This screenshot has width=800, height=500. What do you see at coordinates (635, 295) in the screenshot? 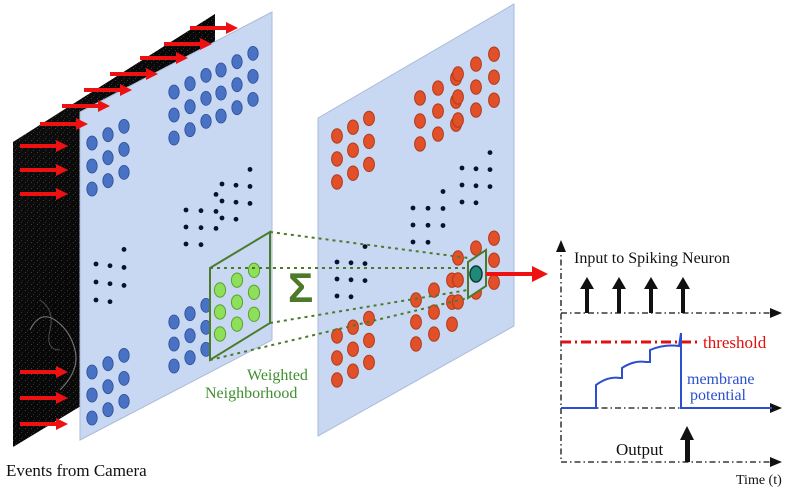
I see `input-spikes` at bounding box center [635, 295].